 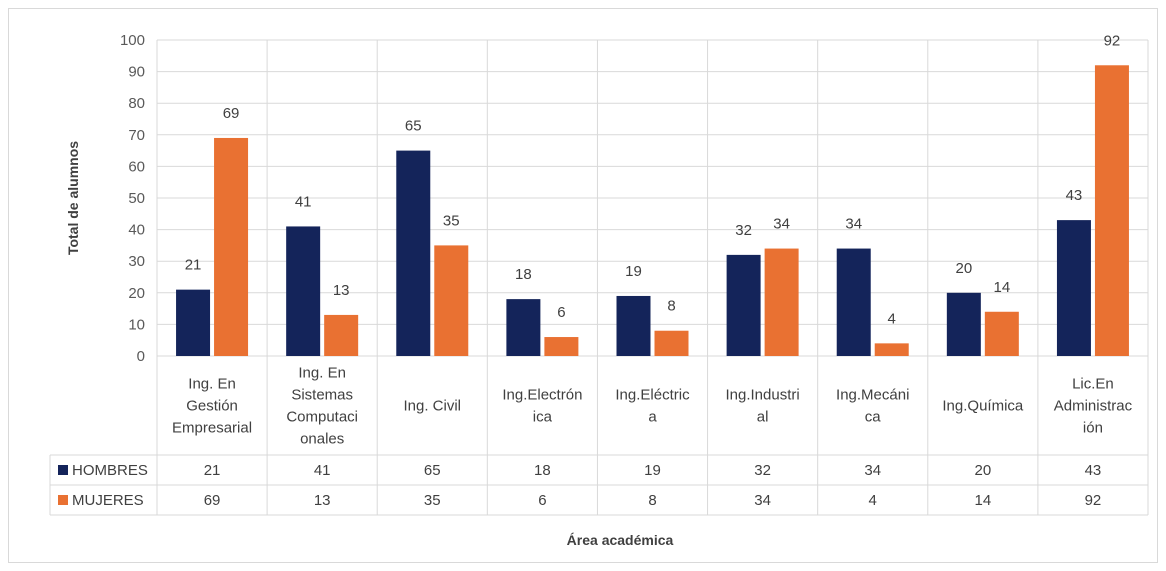 What do you see at coordinates (136, 293) in the screenshot?
I see `y-tick-label: 20` at bounding box center [136, 293].